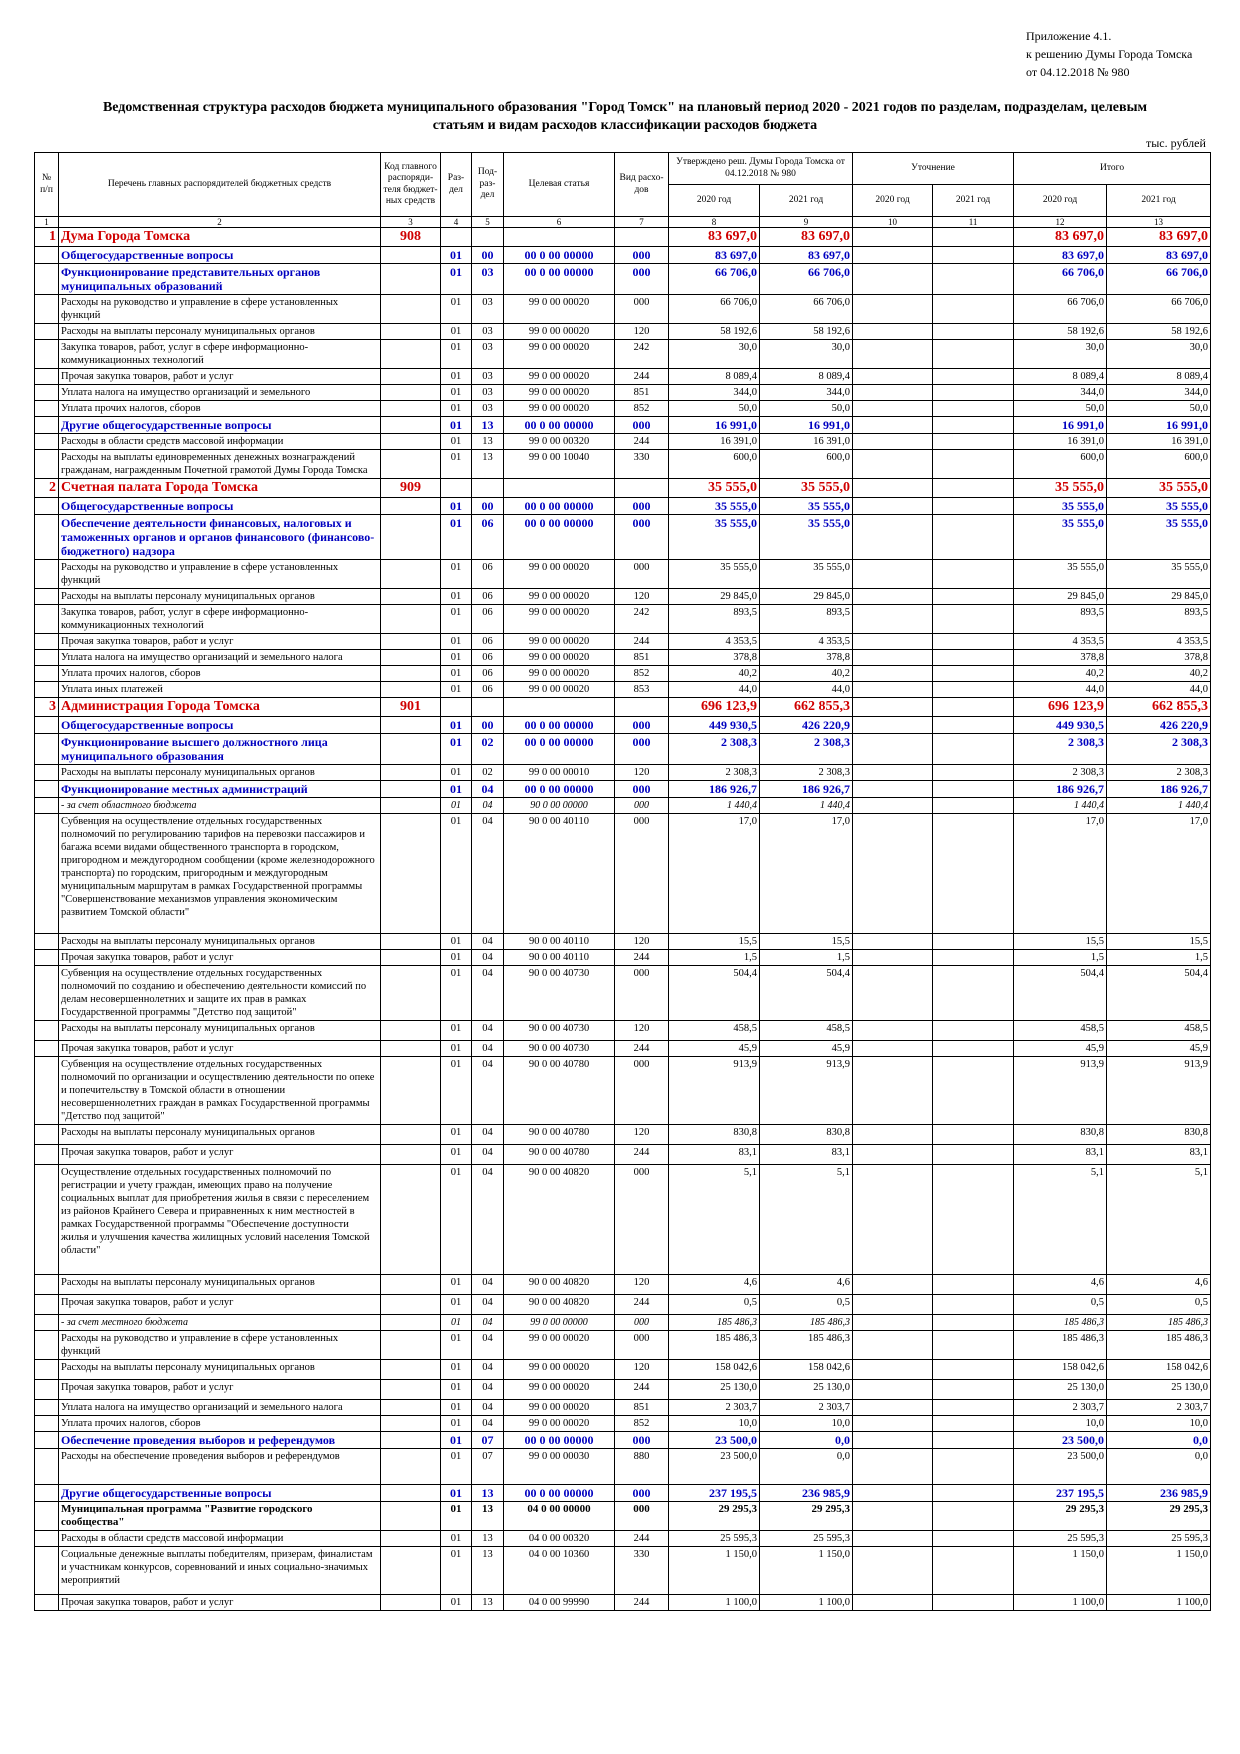 The width and height of the screenshot is (1240, 1754). What do you see at coordinates (806, 1369) in the screenshot?
I see `row-approved-2021: 158 042,6` at bounding box center [806, 1369].